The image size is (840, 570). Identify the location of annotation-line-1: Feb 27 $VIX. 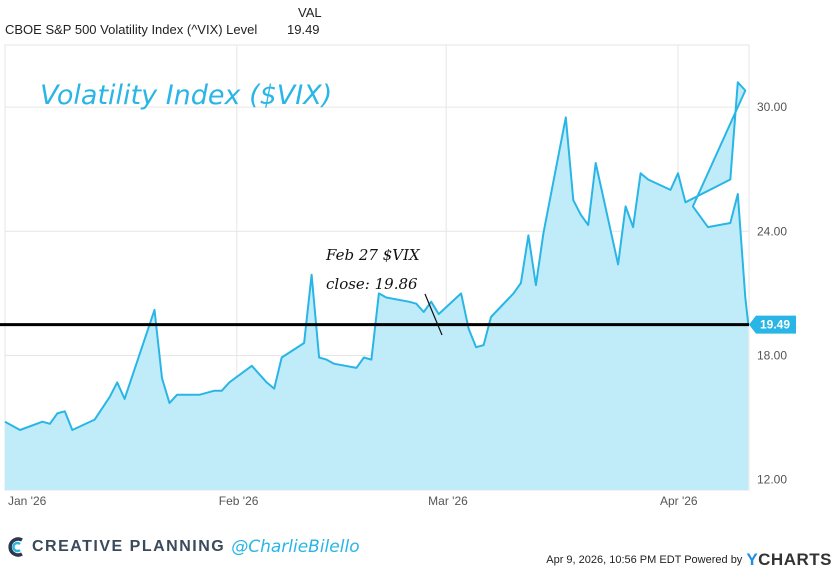
(373, 255).